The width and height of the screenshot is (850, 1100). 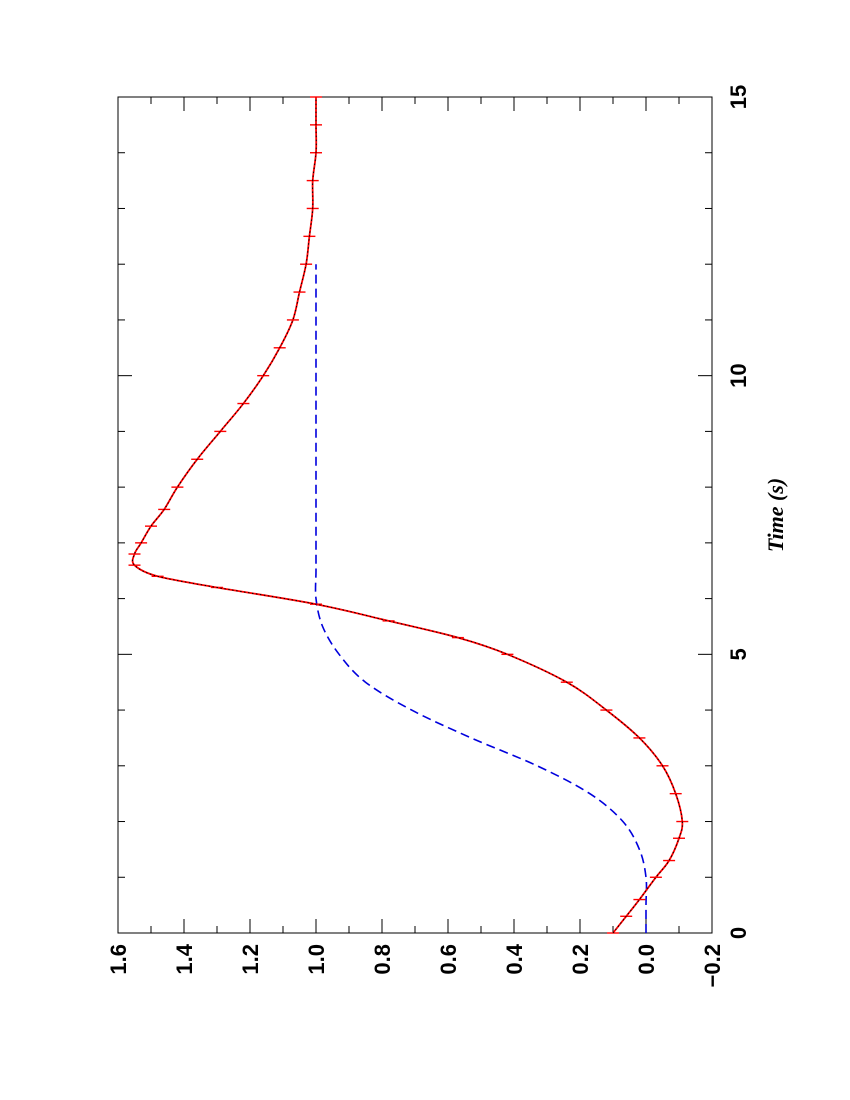 What do you see at coordinates (712, 965) in the screenshot?
I see `y-tick-label: −0.2` at bounding box center [712, 965].